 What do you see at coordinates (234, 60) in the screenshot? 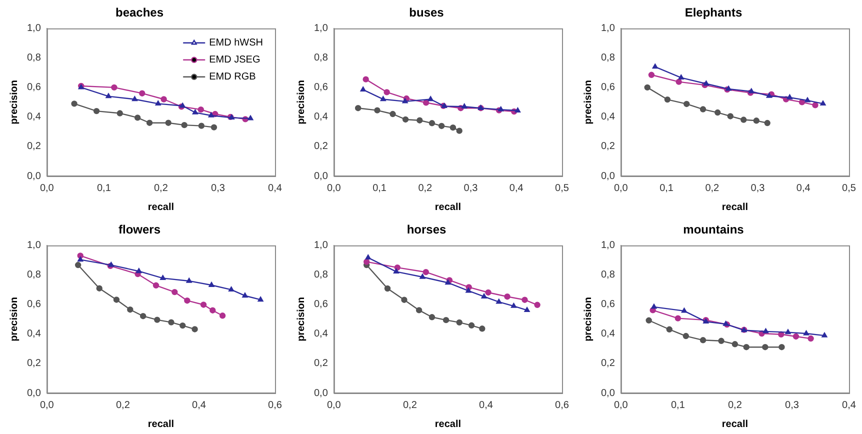
I see `legend-label: EMD JSEG` at bounding box center [234, 60].